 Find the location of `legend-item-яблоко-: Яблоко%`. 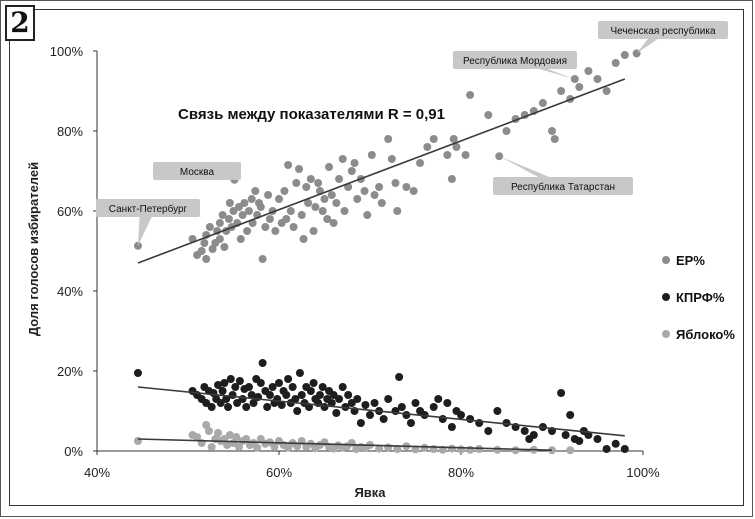

legend-item-яблоко-: Яблоко% is located at coordinates (698, 334).